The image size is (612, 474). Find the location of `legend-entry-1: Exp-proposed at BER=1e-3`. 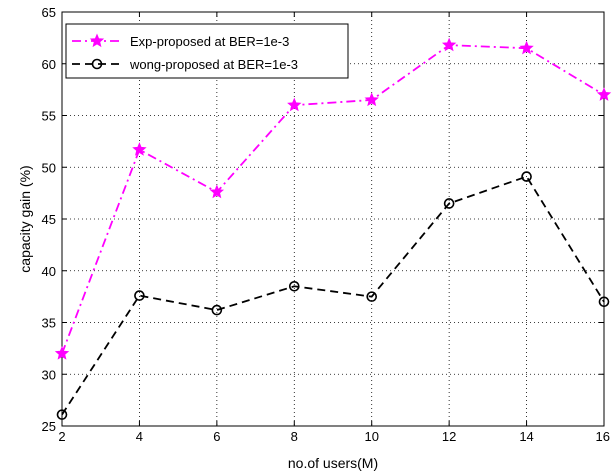

legend-entry-1: Exp-proposed at BER=1e-3 is located at coordinates (180, 41).